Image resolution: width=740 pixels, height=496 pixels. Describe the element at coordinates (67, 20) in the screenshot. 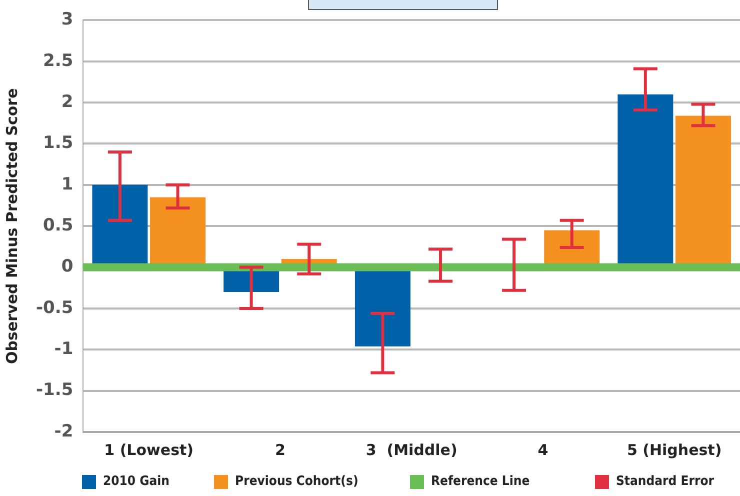

I see `y-tick-label: 3` at that location.